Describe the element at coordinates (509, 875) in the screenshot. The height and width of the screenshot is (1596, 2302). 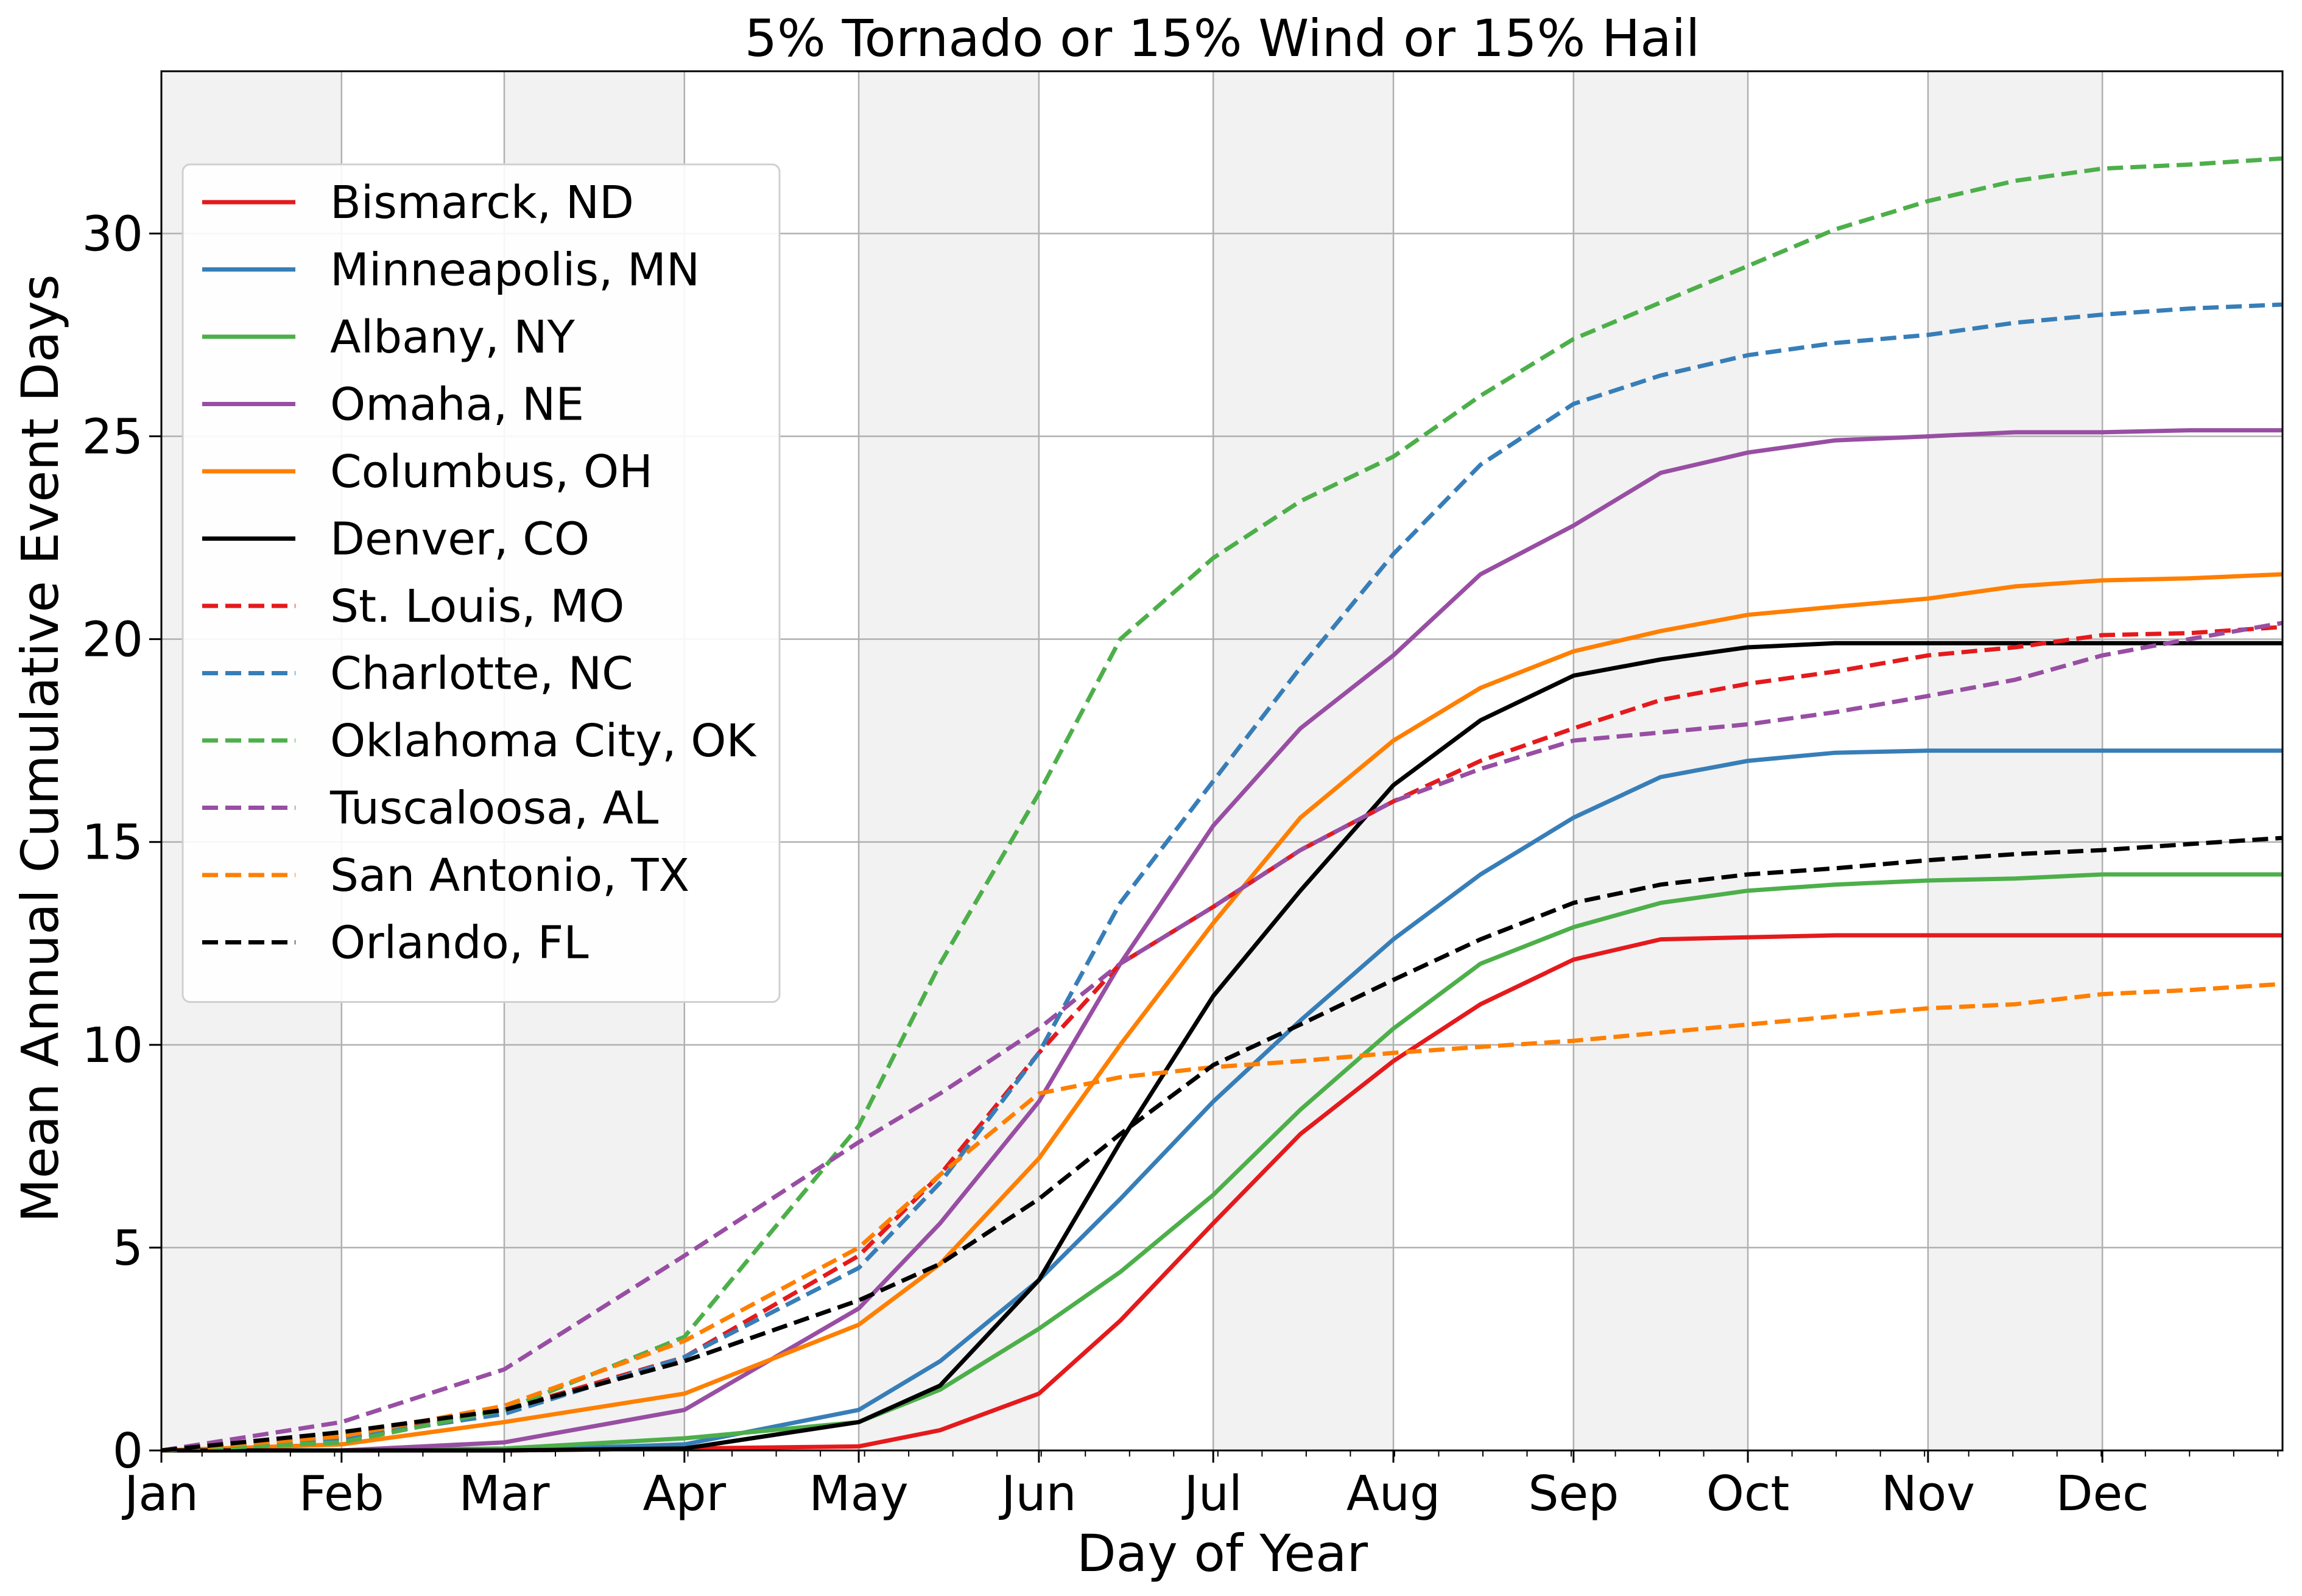
I see `legend-label-11: San Antonio, TX` at that location.